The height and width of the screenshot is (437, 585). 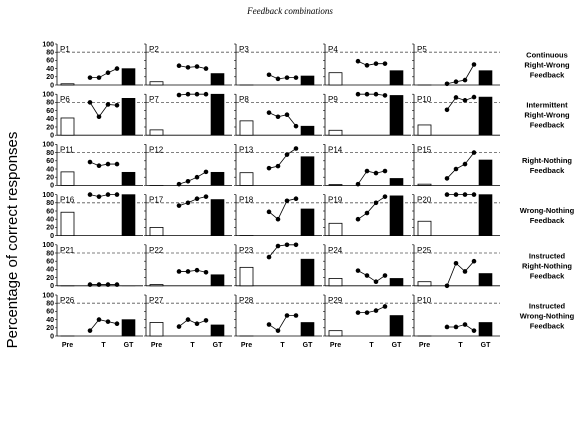 What do you see at coordinates (50, 169) in the screenshot?
I see `y-tick-label: 40` at bounding box center [50, 169].